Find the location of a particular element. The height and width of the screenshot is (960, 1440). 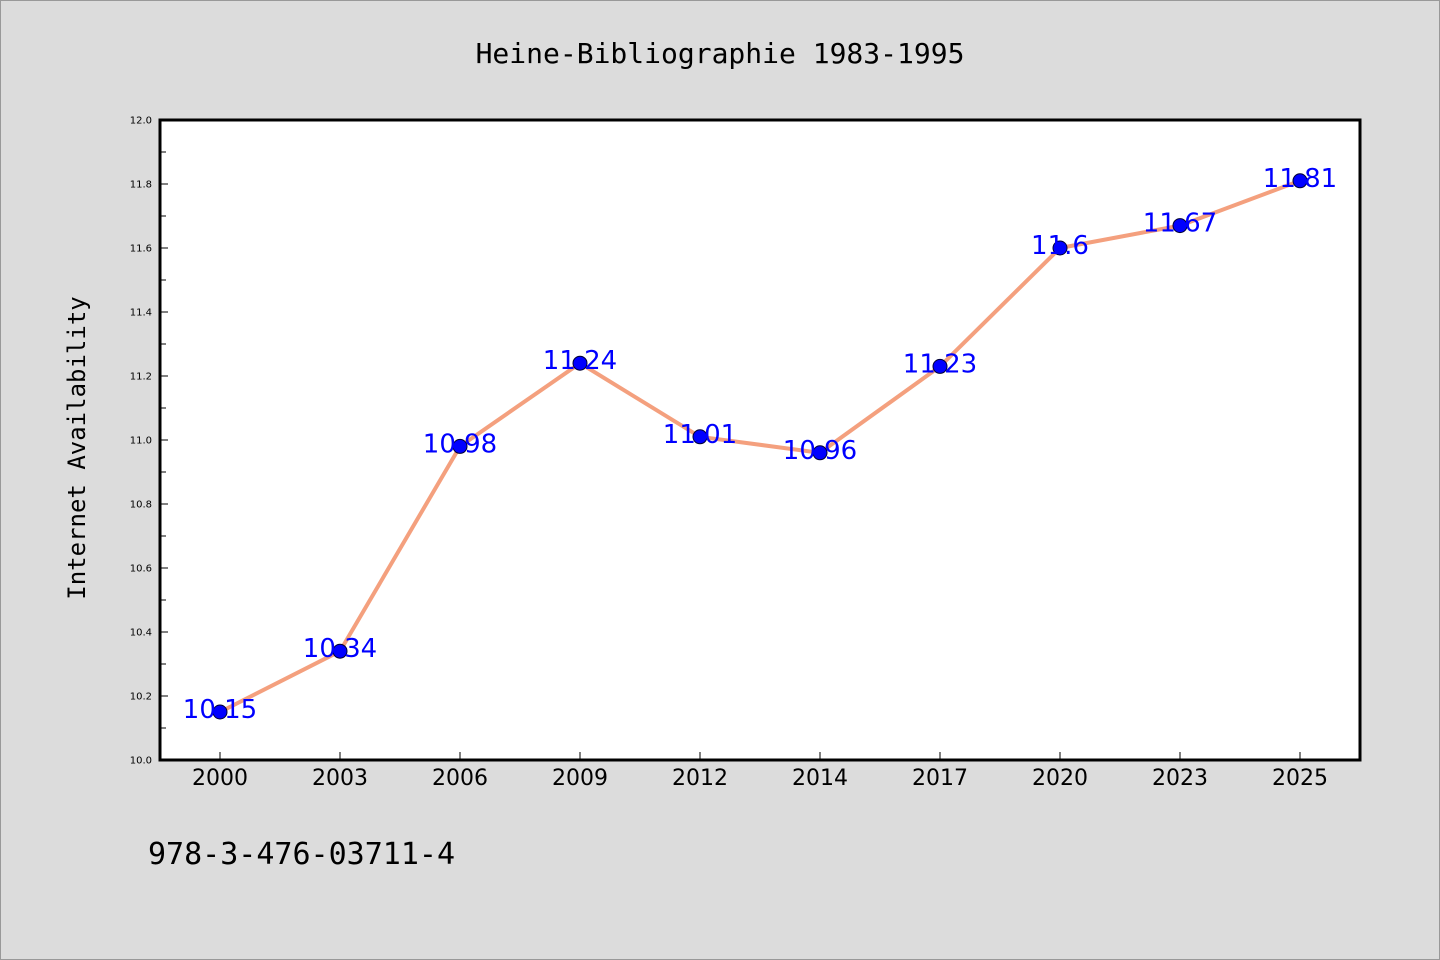

data-label: 11.81 is located at coordinates (1300, 179).